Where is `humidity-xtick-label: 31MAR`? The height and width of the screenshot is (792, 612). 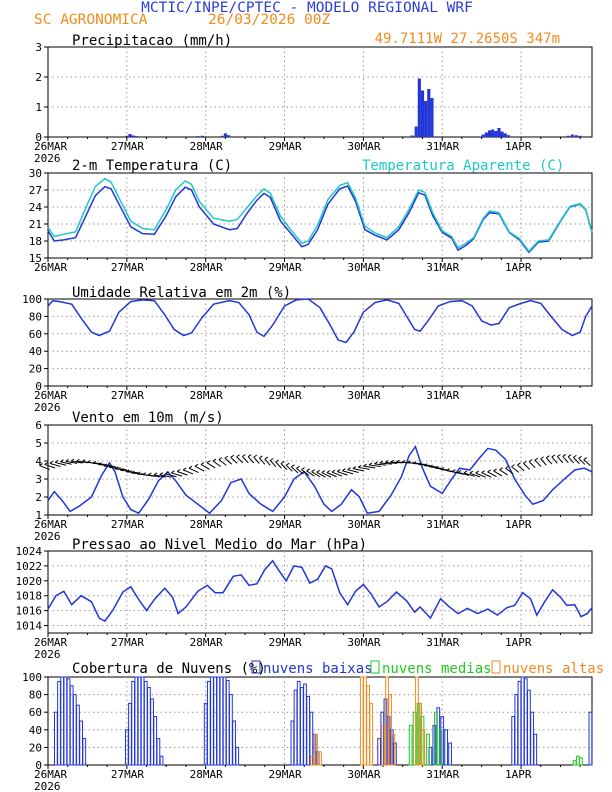 humidity-xtick-label: 31MAR is located at coordinates (442, 395).